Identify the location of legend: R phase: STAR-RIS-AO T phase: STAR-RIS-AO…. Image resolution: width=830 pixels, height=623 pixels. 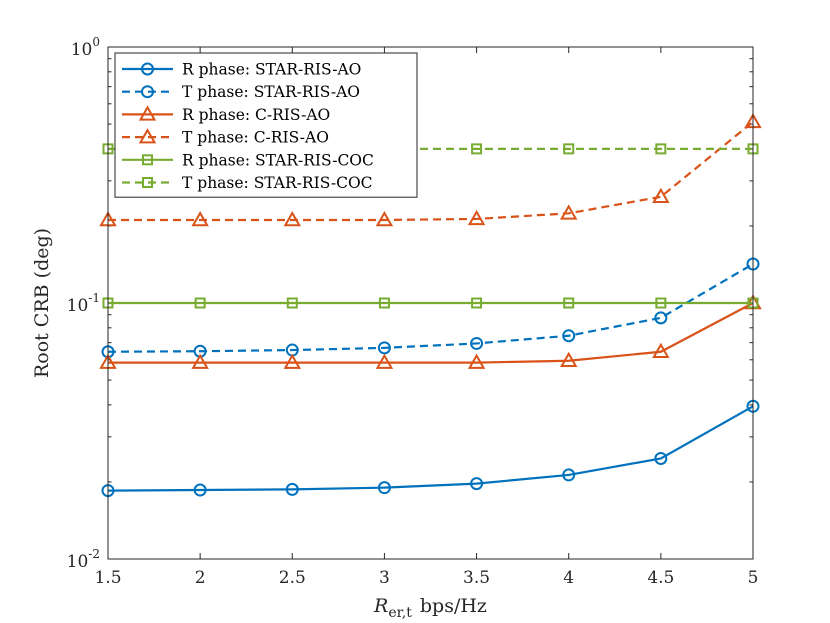
(266, 125).